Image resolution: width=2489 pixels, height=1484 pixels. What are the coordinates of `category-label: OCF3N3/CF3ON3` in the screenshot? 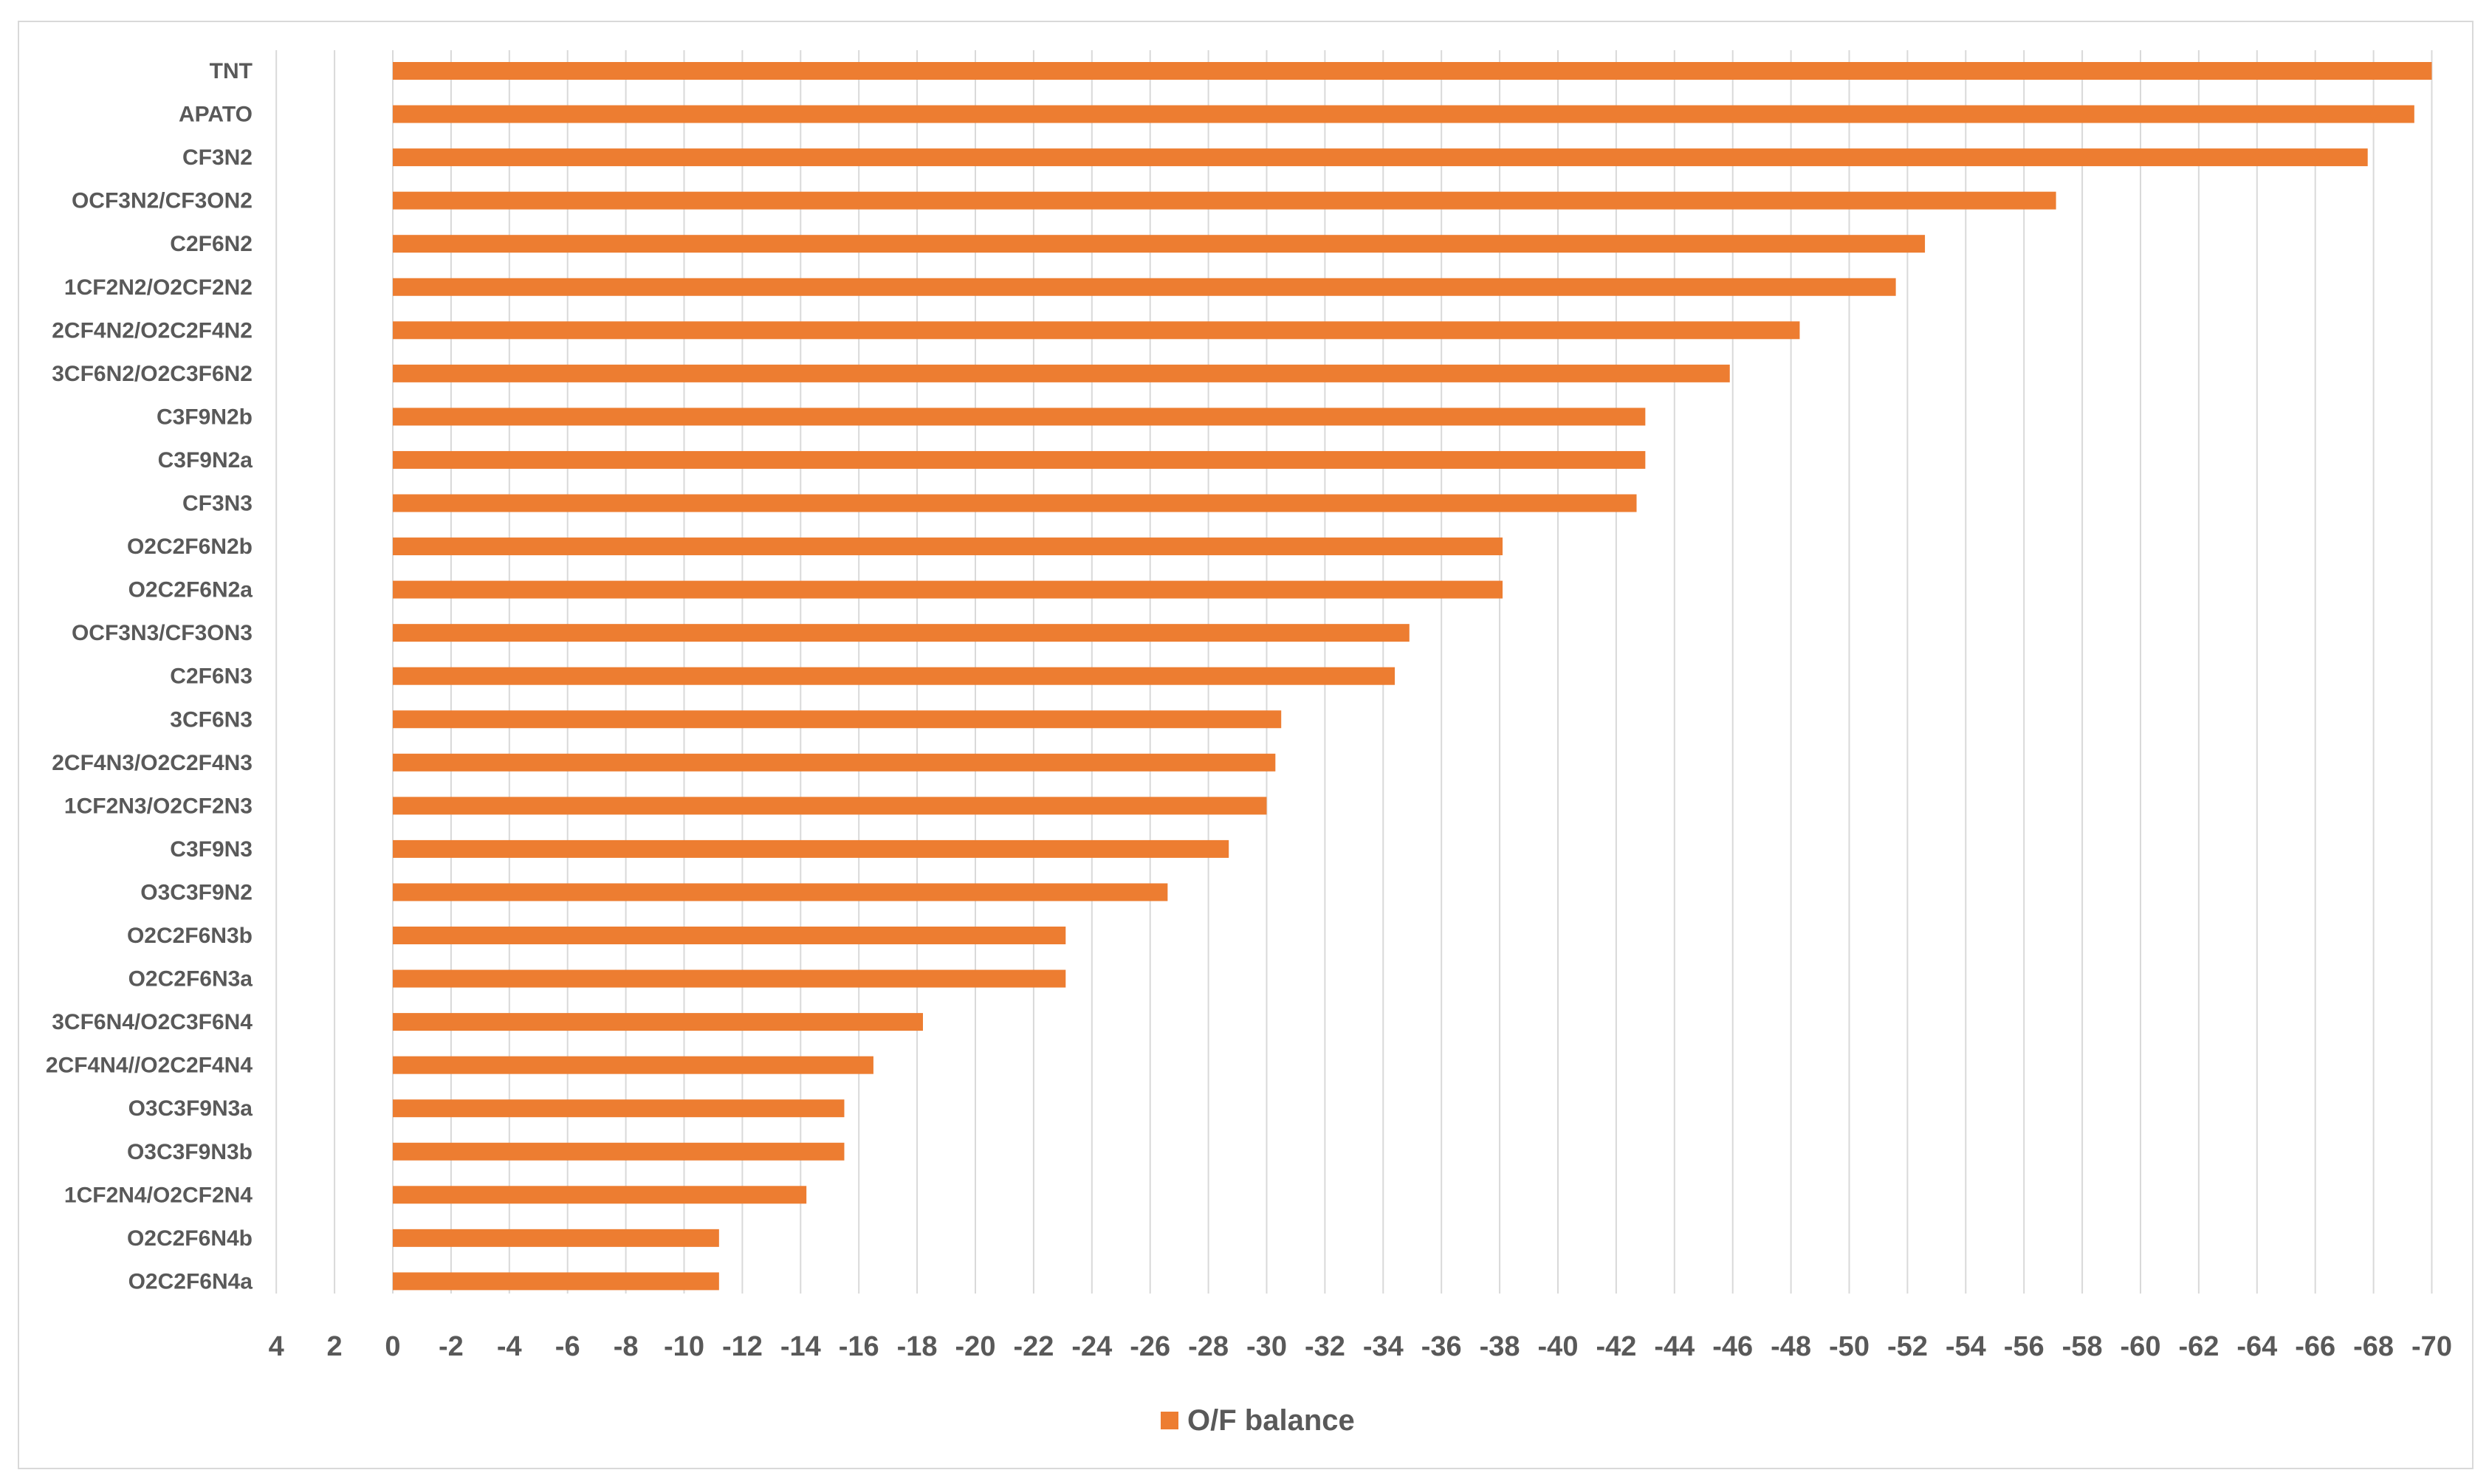 It's located at (162, 633).